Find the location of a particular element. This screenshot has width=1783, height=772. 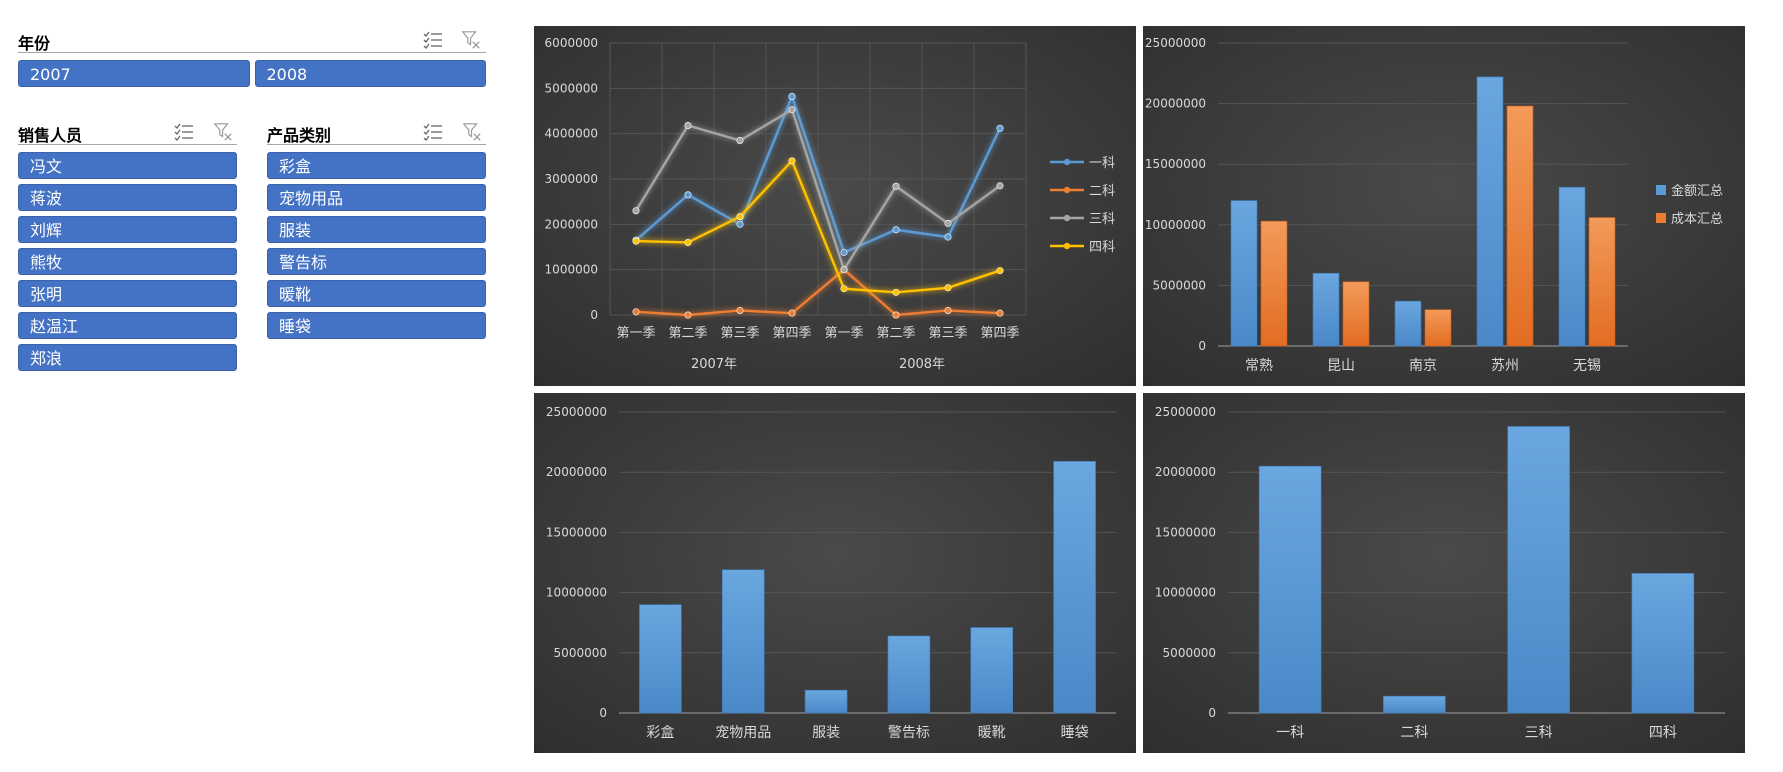

slicer-title: 产品类别 is located at coordinates (299, 135).